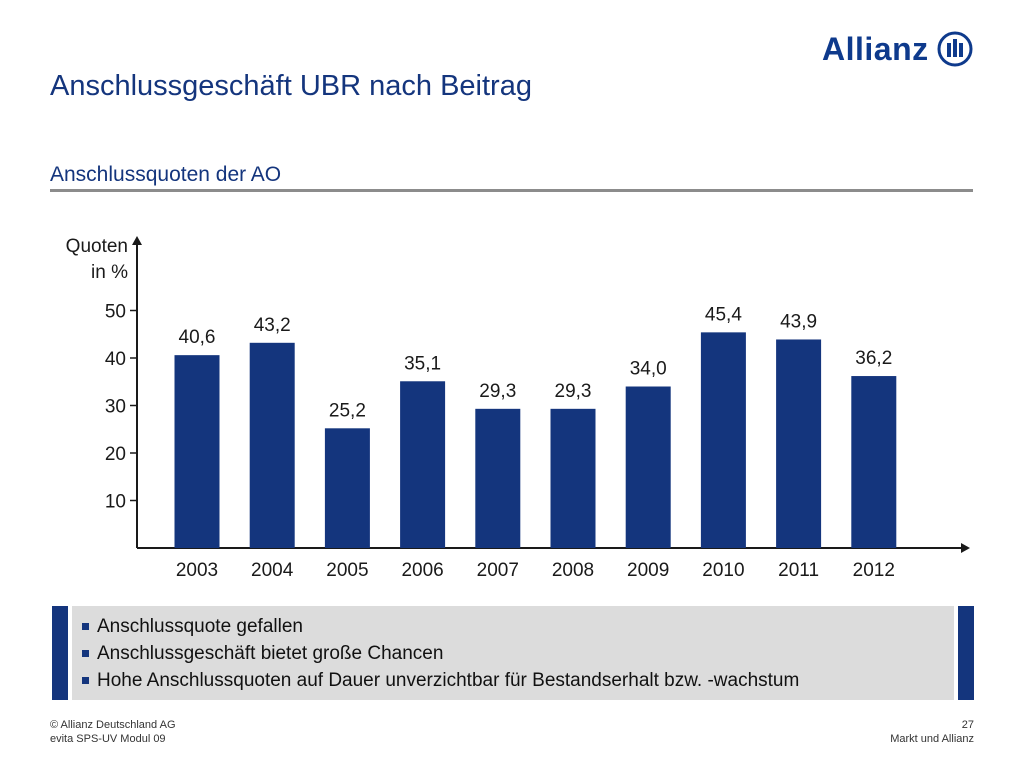  What do you see at coordinates (91, 260) in the screenshot?
I see `y-axis-label: Quoten in %` at bounding box center [91, 260].